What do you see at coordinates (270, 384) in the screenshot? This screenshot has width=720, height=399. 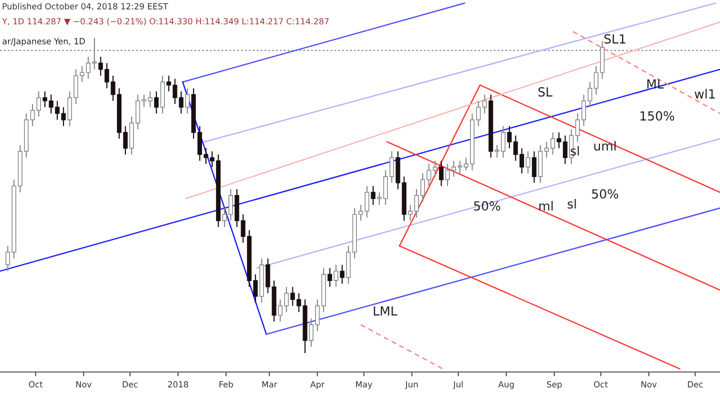 I see `x-tick-label: Mar` at bounding box center [270, 384].